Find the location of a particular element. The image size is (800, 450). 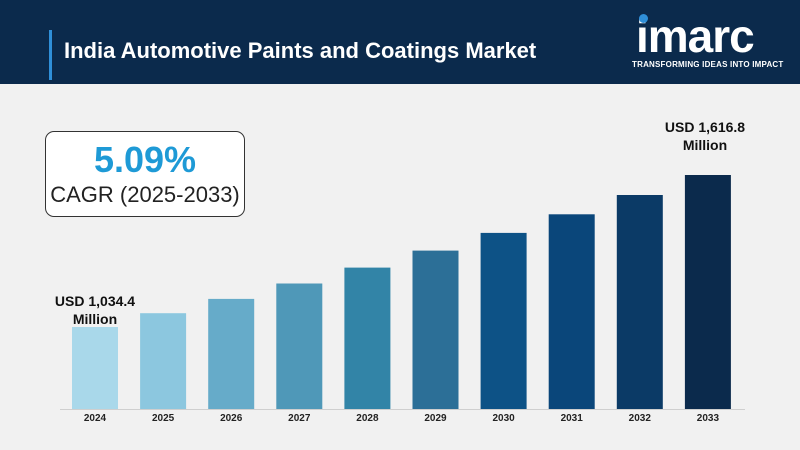

x-tick-label-2026: 2026 is located at coordinates (231, 418).